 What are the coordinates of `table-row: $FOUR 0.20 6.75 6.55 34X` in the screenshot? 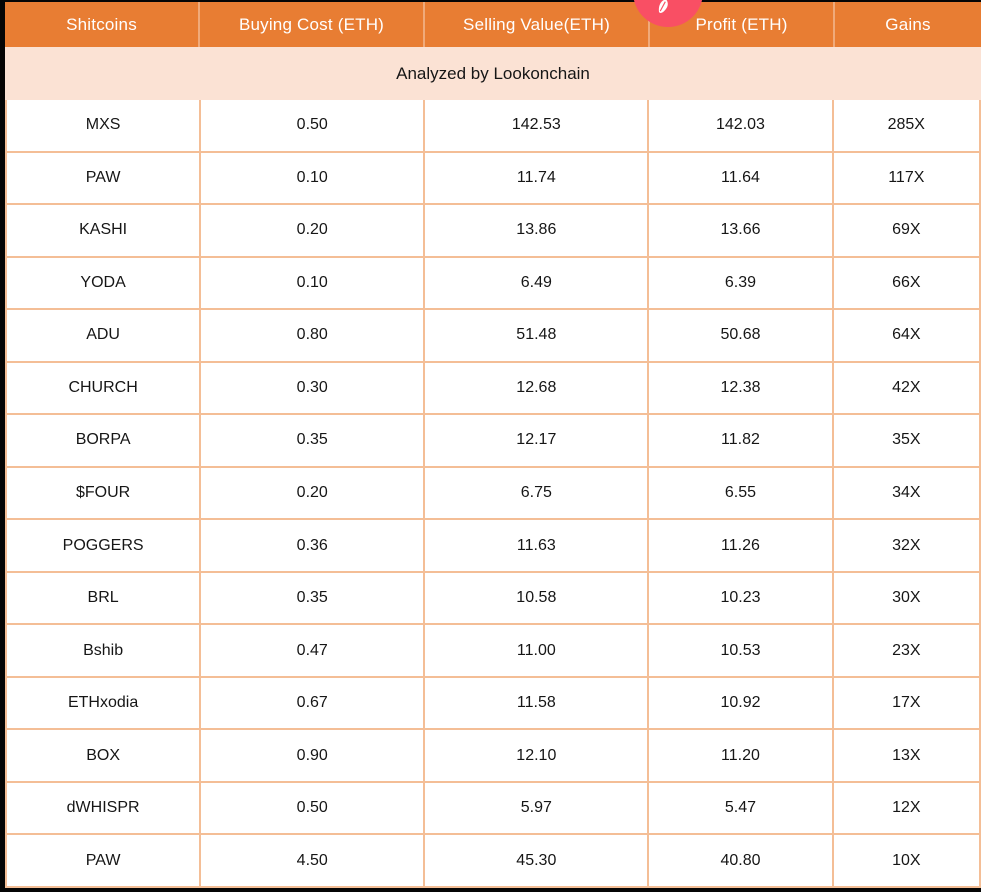 It's located at (493, 492).